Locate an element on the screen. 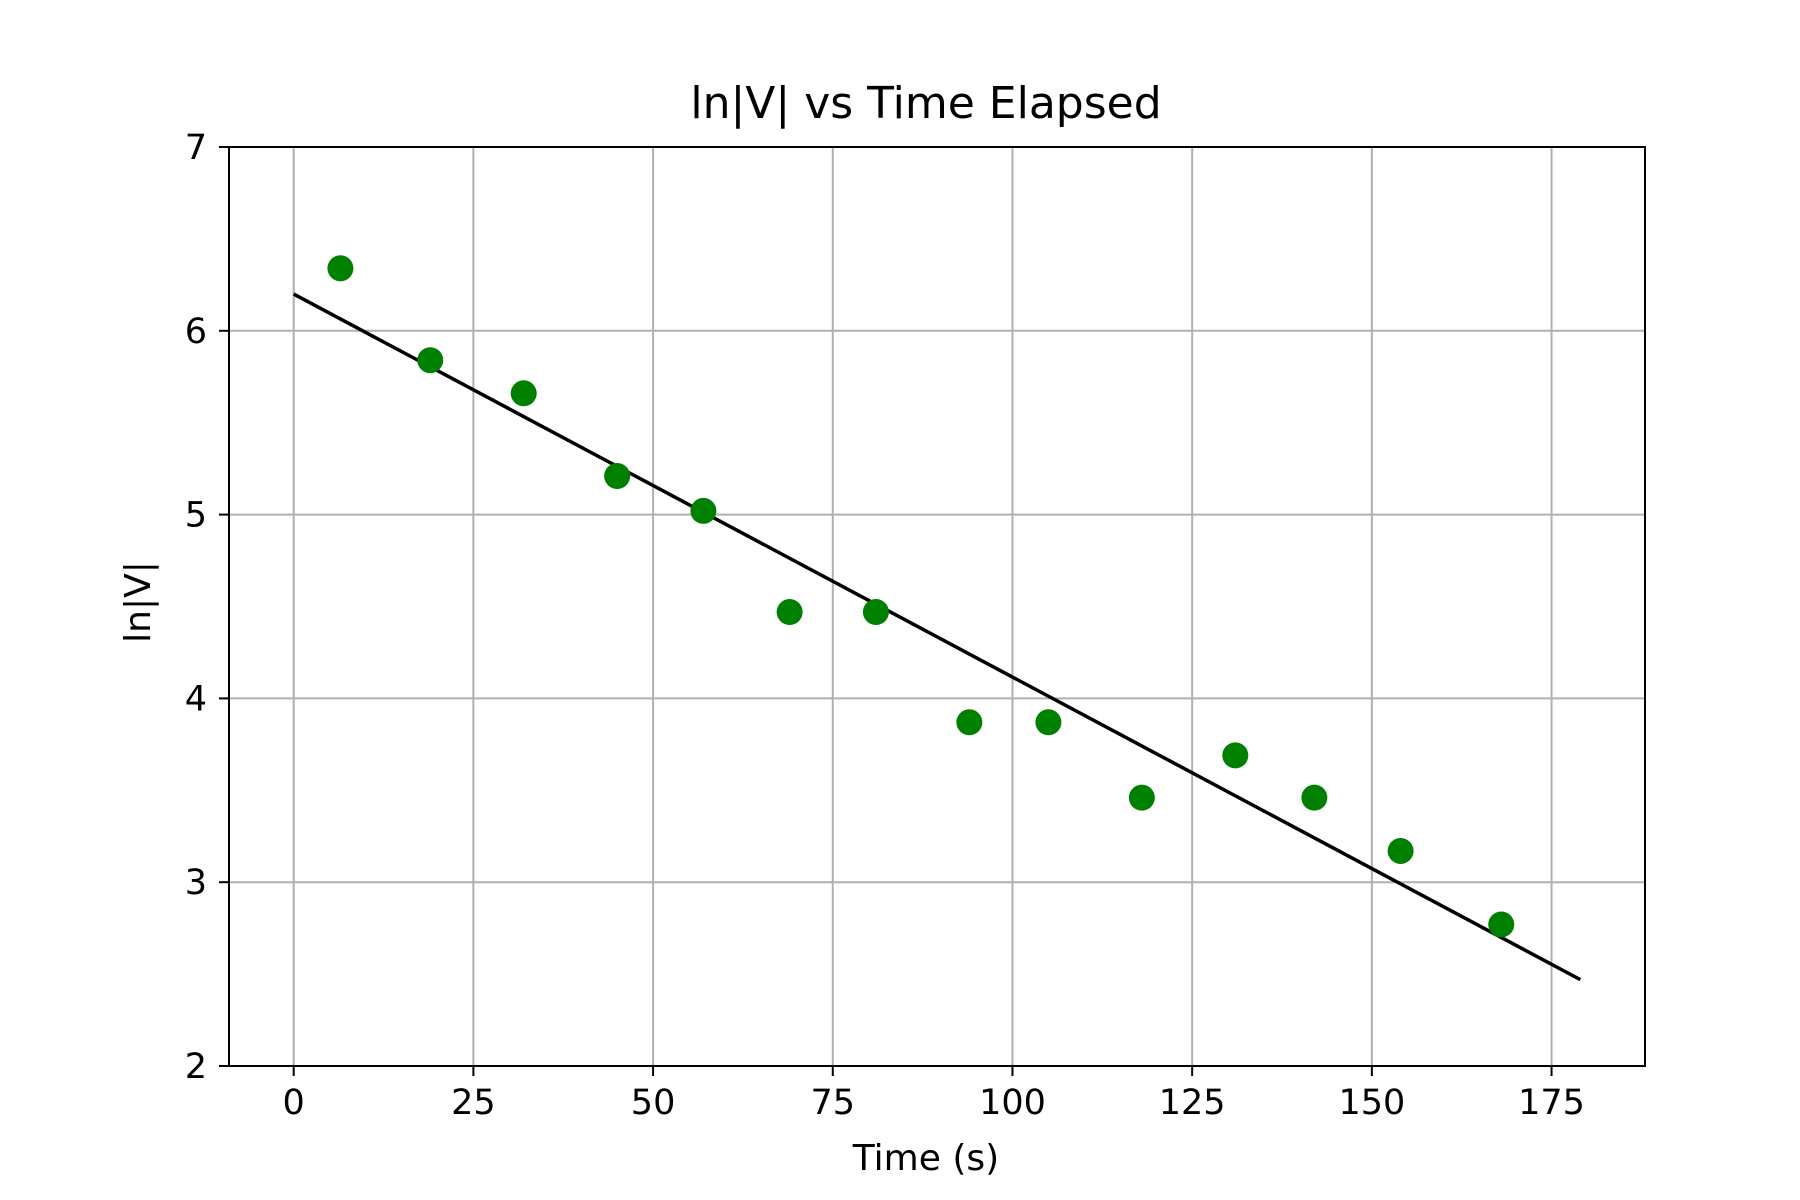 Image resolution: width=1800 pixels, height=1200 pixels. x-axis-label: Time (s) is located at coordinates (925, 1158).